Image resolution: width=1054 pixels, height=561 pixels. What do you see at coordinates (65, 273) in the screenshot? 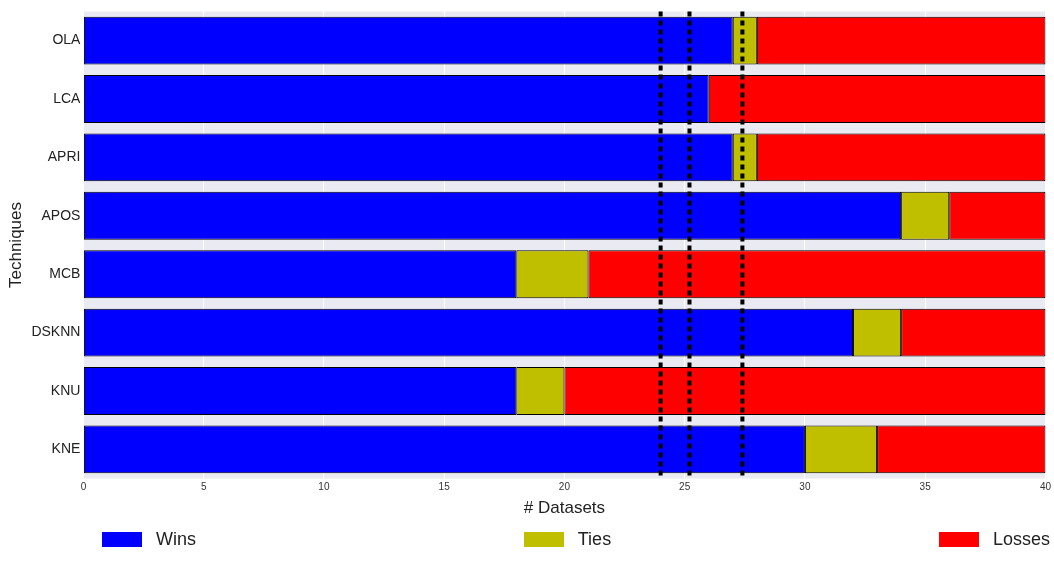
I see `y-tick-label: MCB` at bounding box center [65, 273].